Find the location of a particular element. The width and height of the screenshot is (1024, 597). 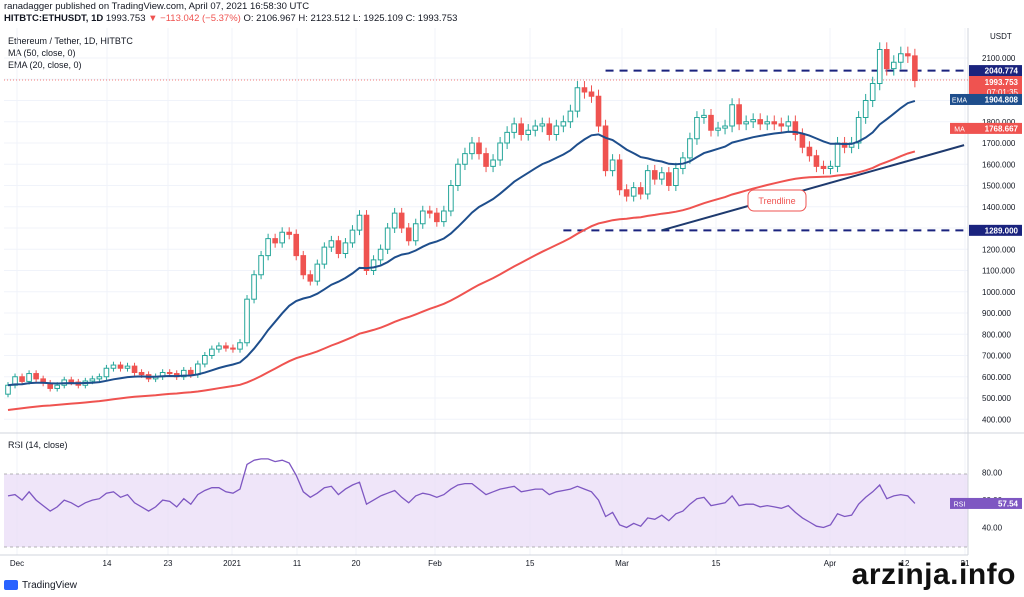

level-lines is located at coordinates (765, 150).